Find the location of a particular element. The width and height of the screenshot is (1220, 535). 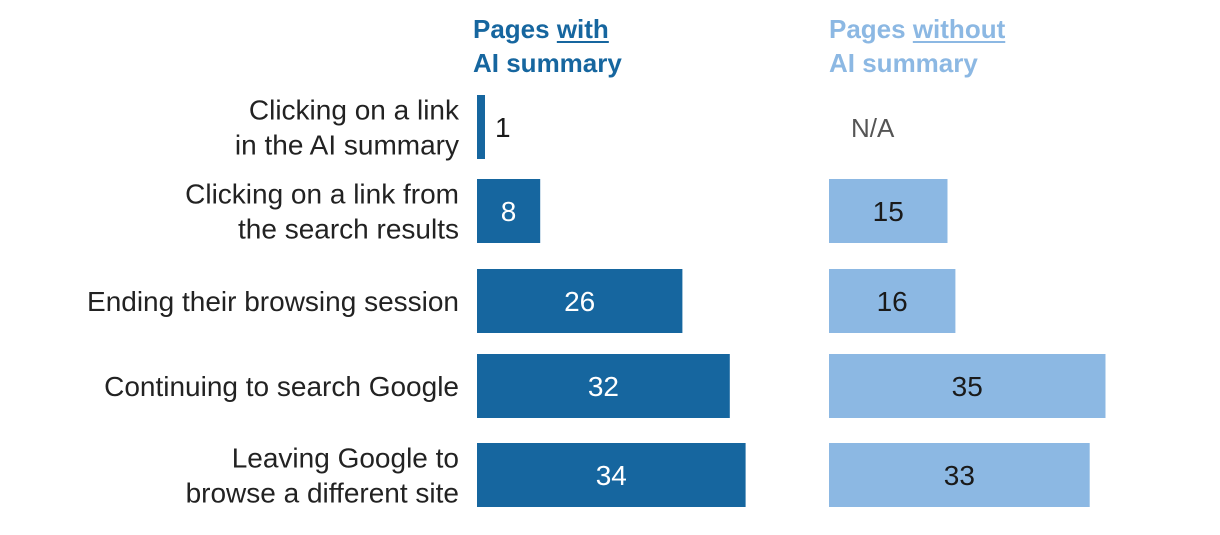

data-label: 8 is located at coordinates (509, 211).